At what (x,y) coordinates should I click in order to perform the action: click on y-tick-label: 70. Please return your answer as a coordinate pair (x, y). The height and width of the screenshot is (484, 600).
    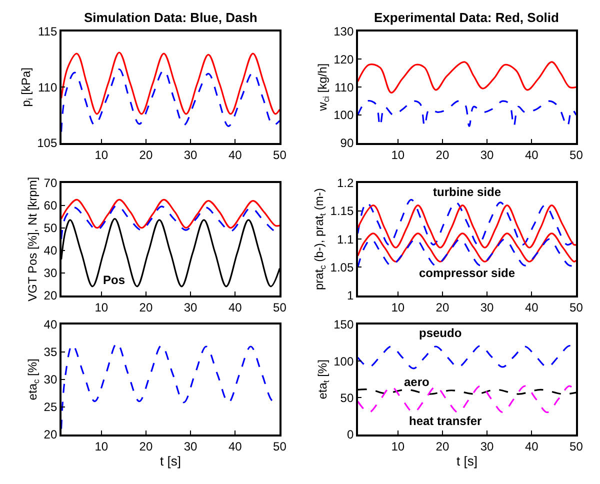
    Looking at the image, I should click on (51, 183).